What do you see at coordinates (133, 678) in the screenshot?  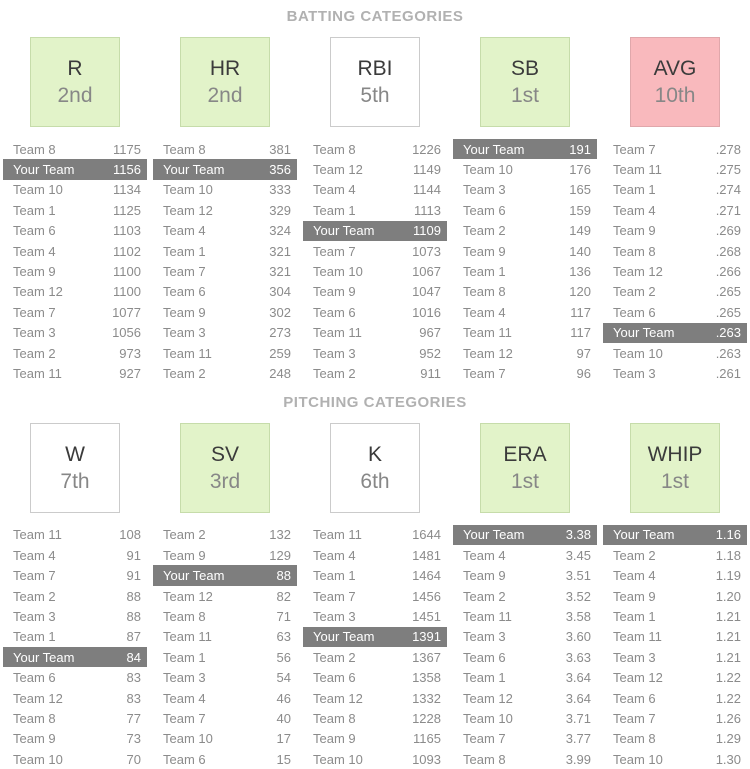 I see `team-value: 83` at bounding box center [133, 678].